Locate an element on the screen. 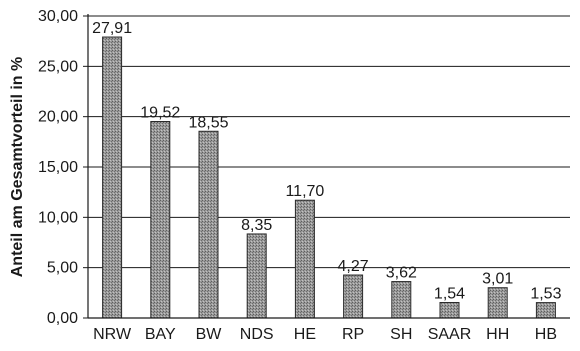 This screenshot has width=580, height=351. bar-he is located at coordinates (304, 259).